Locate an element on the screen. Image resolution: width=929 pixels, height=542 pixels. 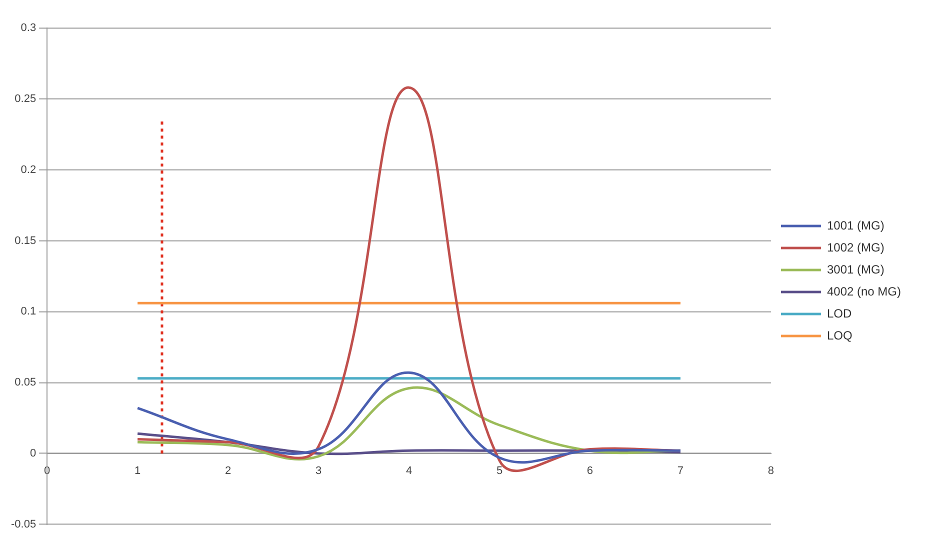
x-tick-label: 4 is located at coordinates (409, 471).